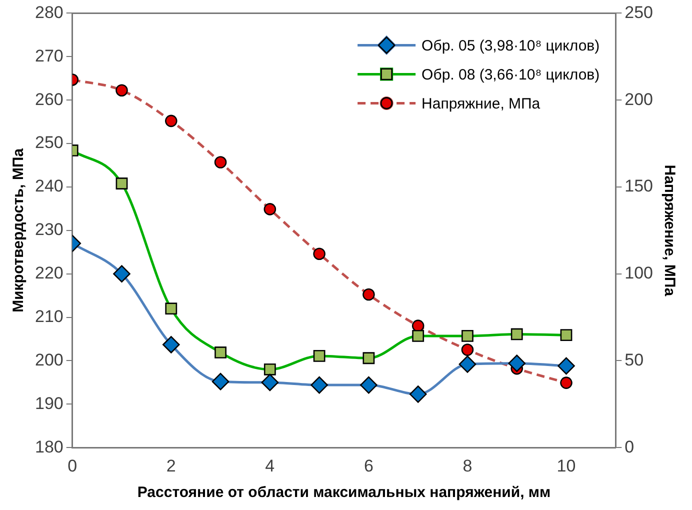 This screenshot has height=510, width=692. What do you see at coordinates (634, 360) in the screenshot?
I see `y2-tick-label: 50` at bounding box center [634, 360].